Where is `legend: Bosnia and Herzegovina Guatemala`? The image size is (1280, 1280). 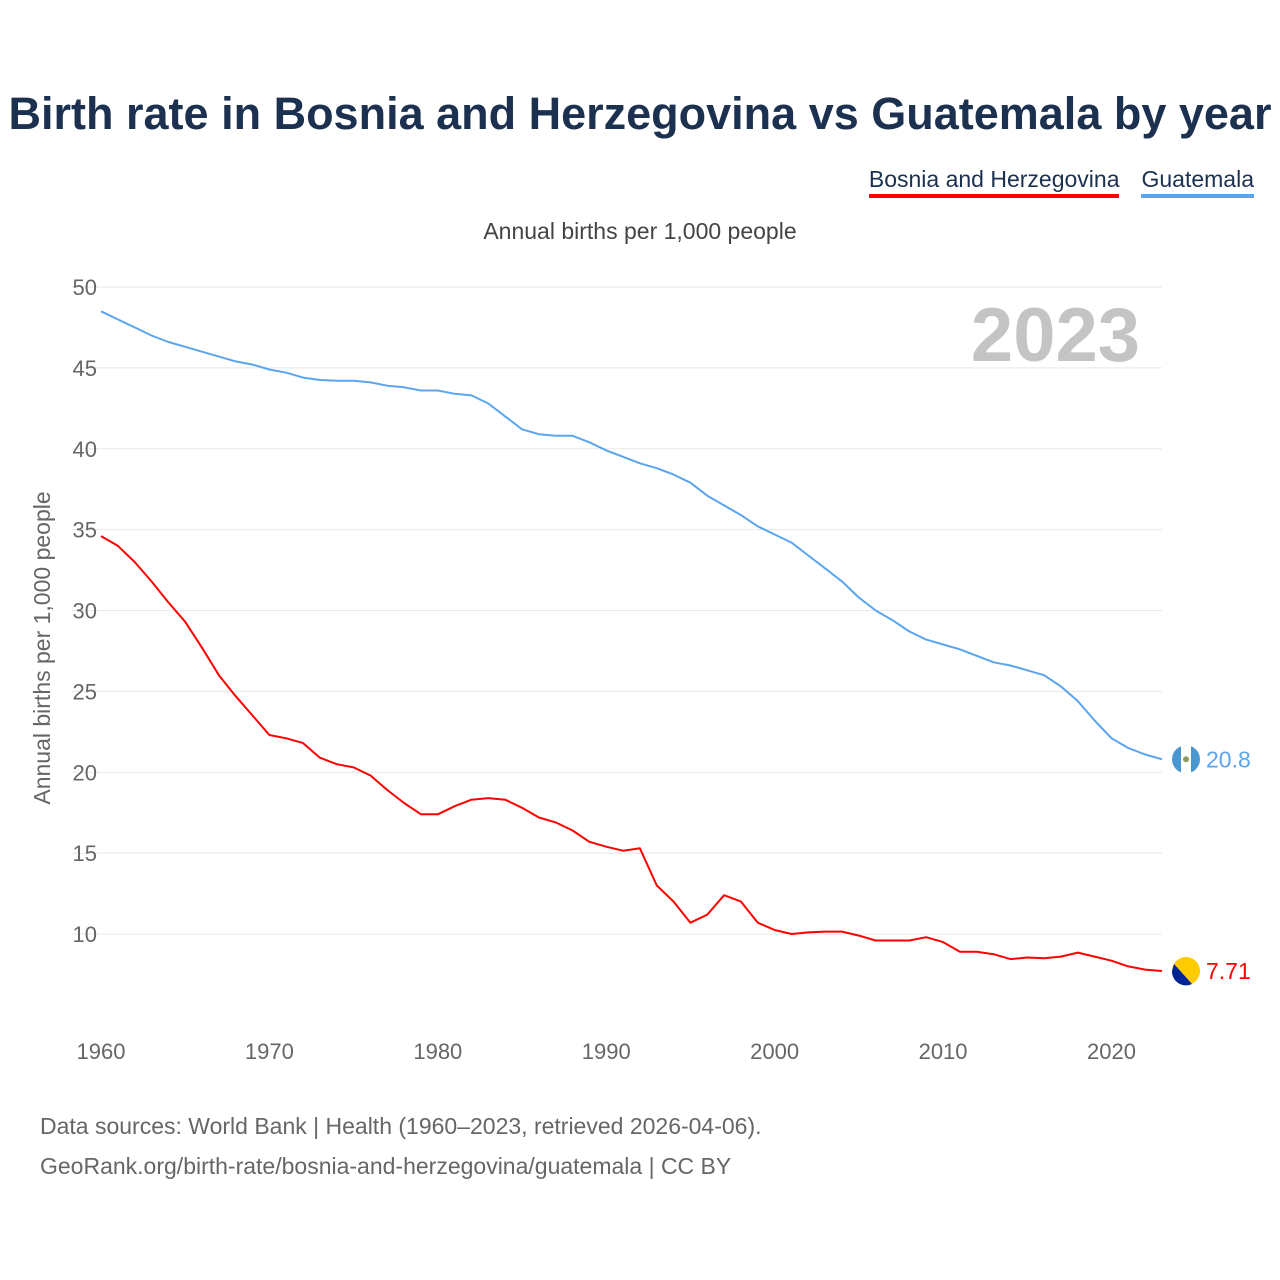 legend: Bosnia and Herzegovina Guatemala is located at coordinates (1061, 182).